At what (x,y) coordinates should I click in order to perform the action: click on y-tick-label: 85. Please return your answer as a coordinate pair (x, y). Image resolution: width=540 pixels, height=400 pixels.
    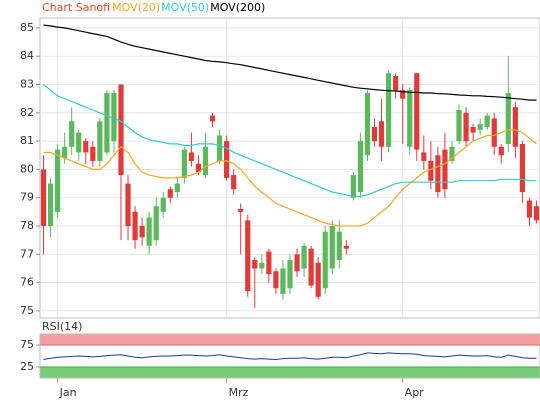
    Looking at the image, I should click on (27, 27).